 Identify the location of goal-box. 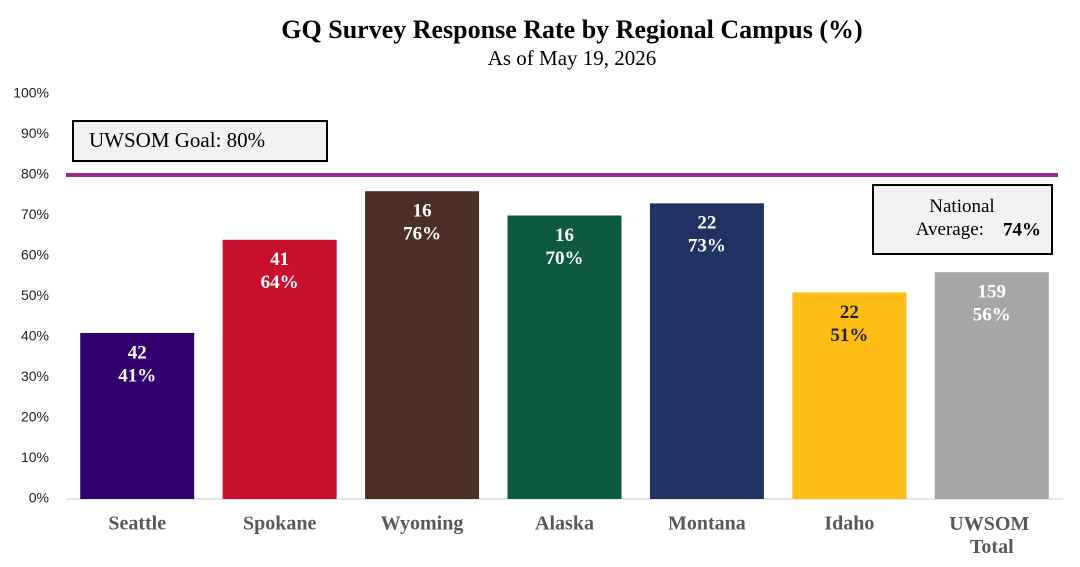
(200, 141).